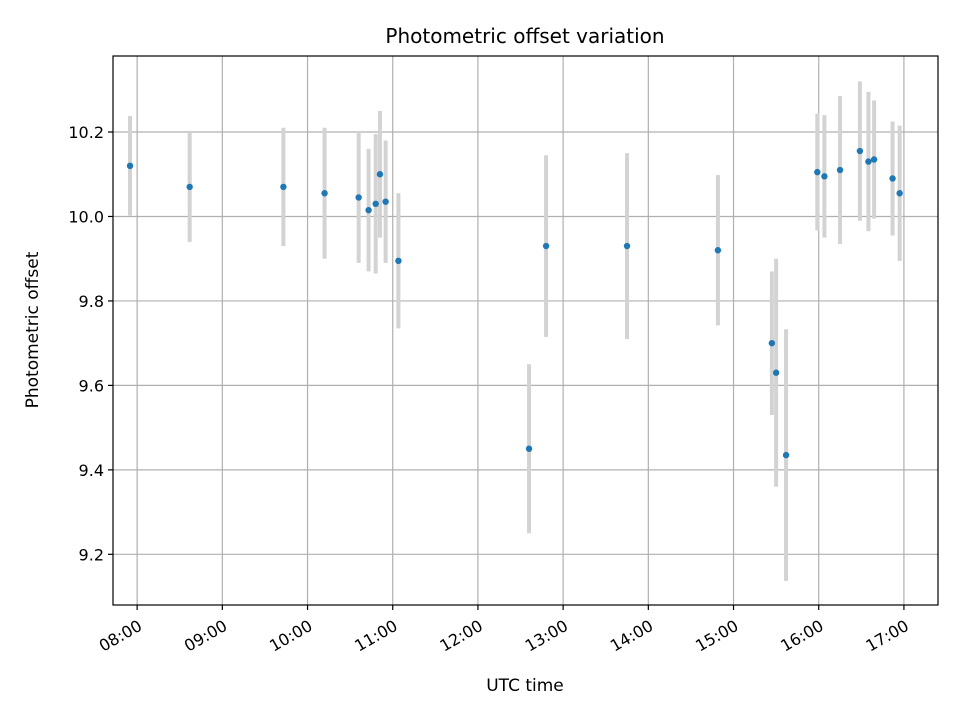  Describe the element at coordinates (91, 554) in the screenshot. I see `y-tick-label: 9.2` at that location.